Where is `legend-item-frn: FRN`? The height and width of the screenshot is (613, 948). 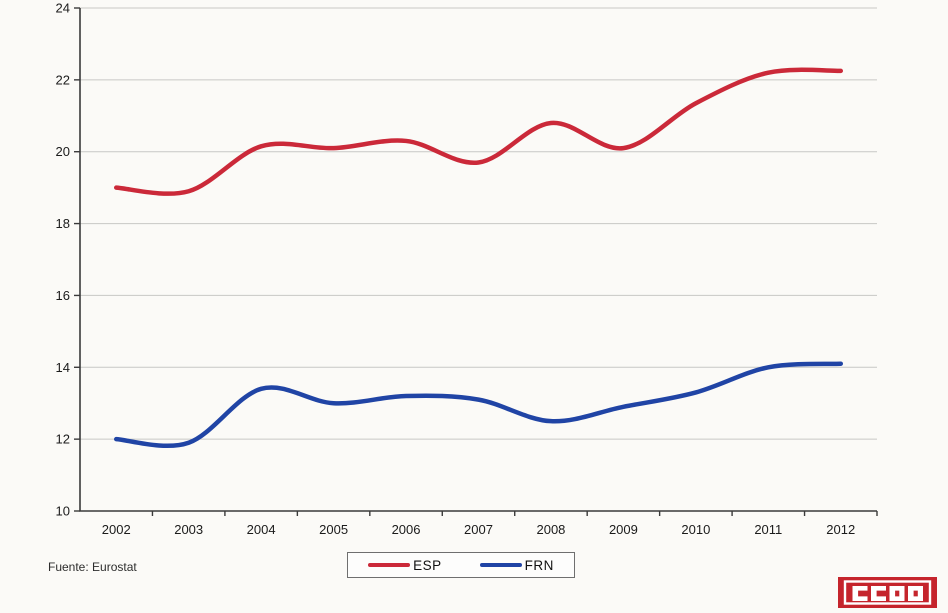 legend-item-frn: FRN is located at coordinates (516, 565).